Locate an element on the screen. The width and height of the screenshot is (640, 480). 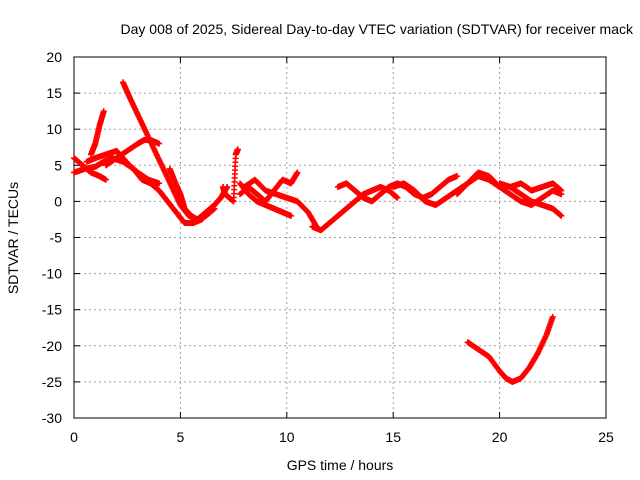
series-track-m is located at coordinates (397, 189).